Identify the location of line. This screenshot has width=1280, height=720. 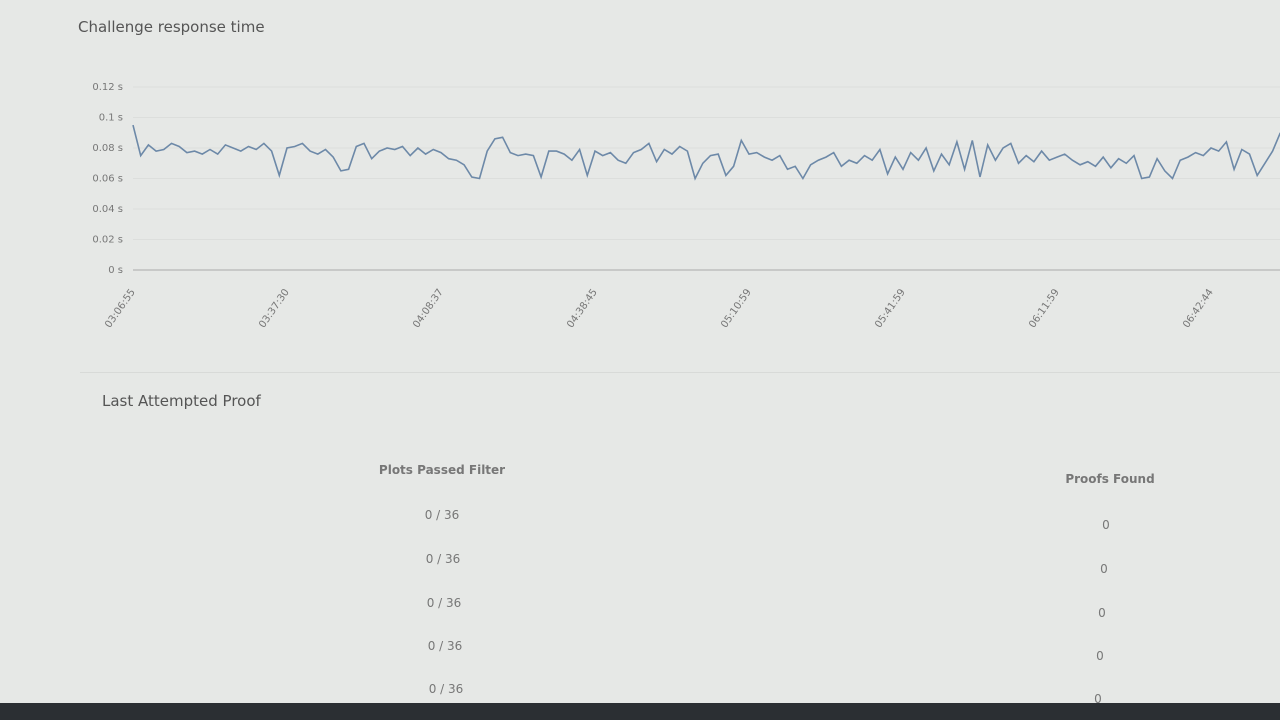
(706, 152).